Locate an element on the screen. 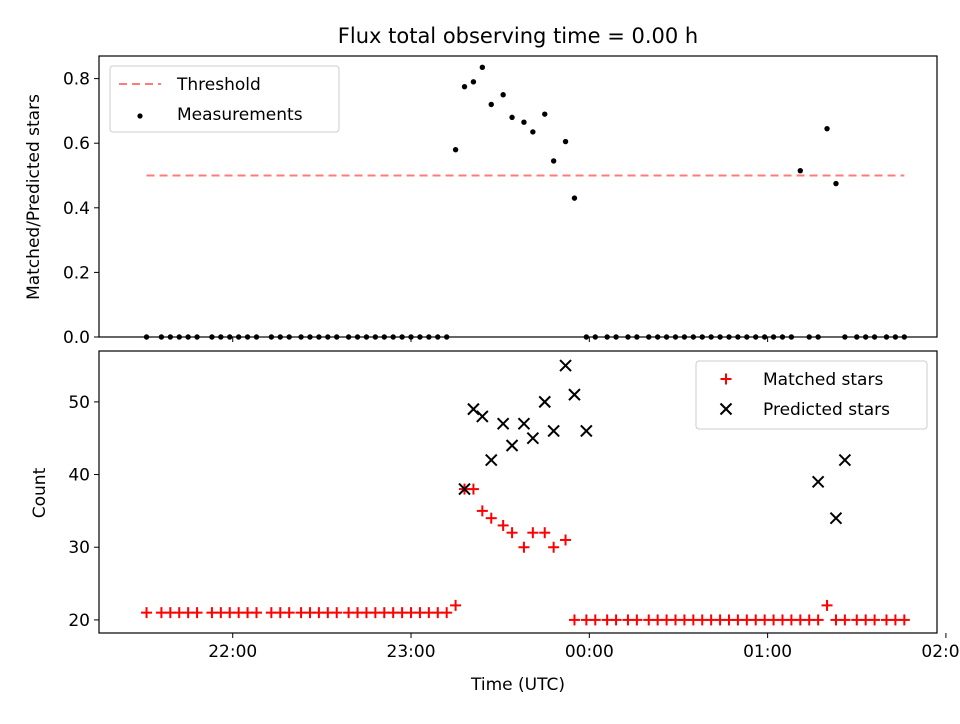 This screenshot has height=724, width=960. predicted-legend-marker is located at coordinates (726, 409).